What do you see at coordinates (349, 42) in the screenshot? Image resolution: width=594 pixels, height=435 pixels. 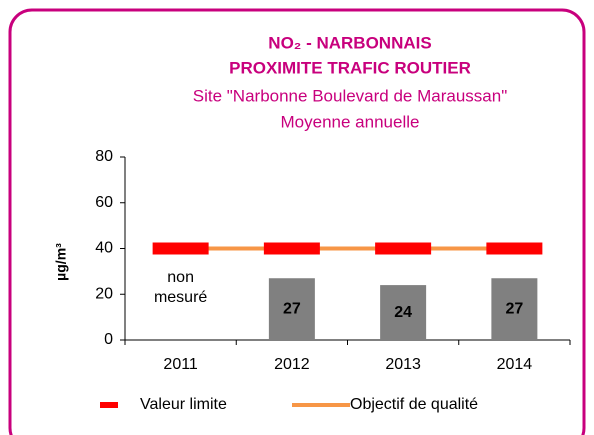 I see `chart-title: NO₂ - NARBONNAIS` at bounding box center [349, 42].